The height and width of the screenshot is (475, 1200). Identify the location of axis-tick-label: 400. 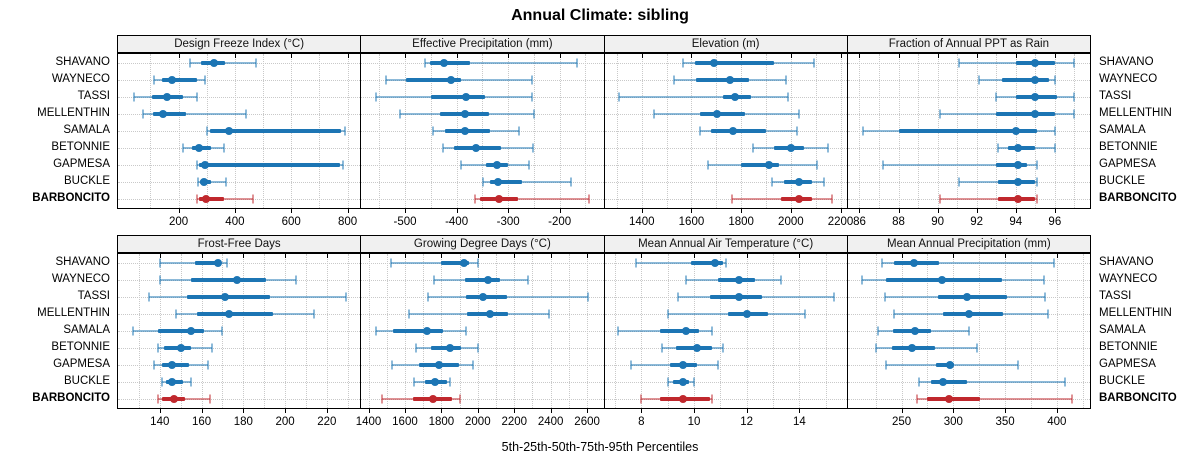
(235, 222).